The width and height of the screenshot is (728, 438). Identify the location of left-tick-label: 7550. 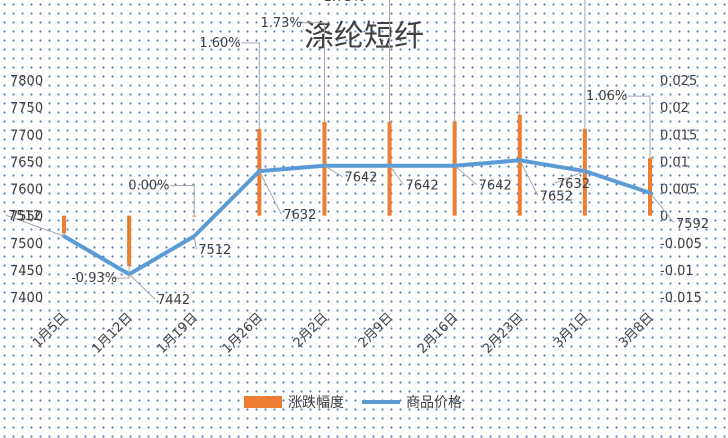
(26, 217).